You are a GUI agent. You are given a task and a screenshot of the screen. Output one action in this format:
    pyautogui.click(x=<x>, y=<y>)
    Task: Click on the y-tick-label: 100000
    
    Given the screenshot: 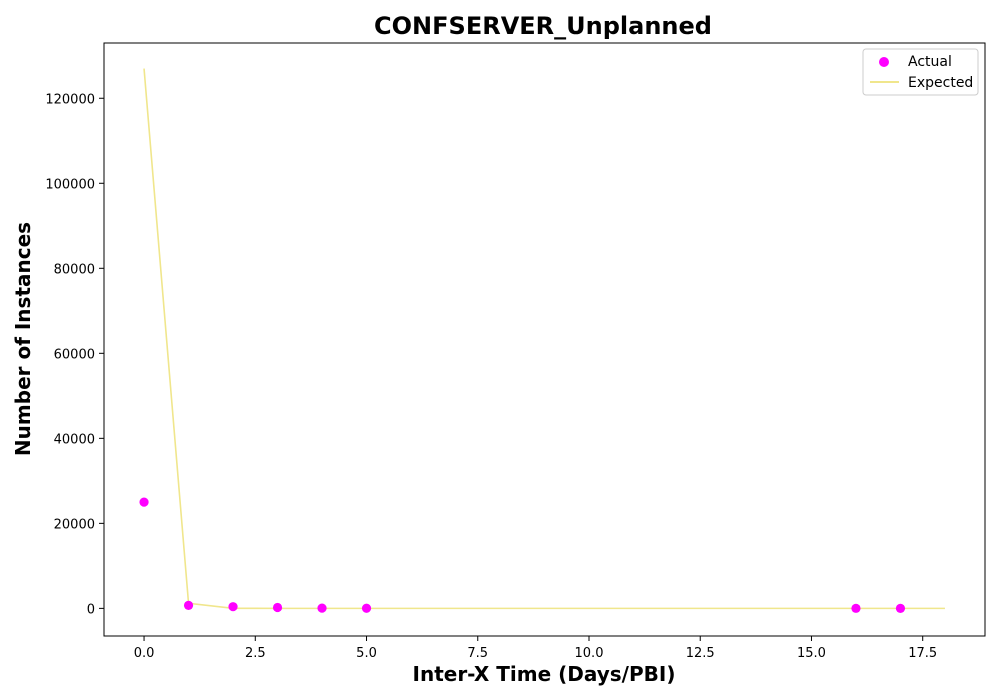 What is the action you would take?
    pyautogui.click(x=70, y=184)
    